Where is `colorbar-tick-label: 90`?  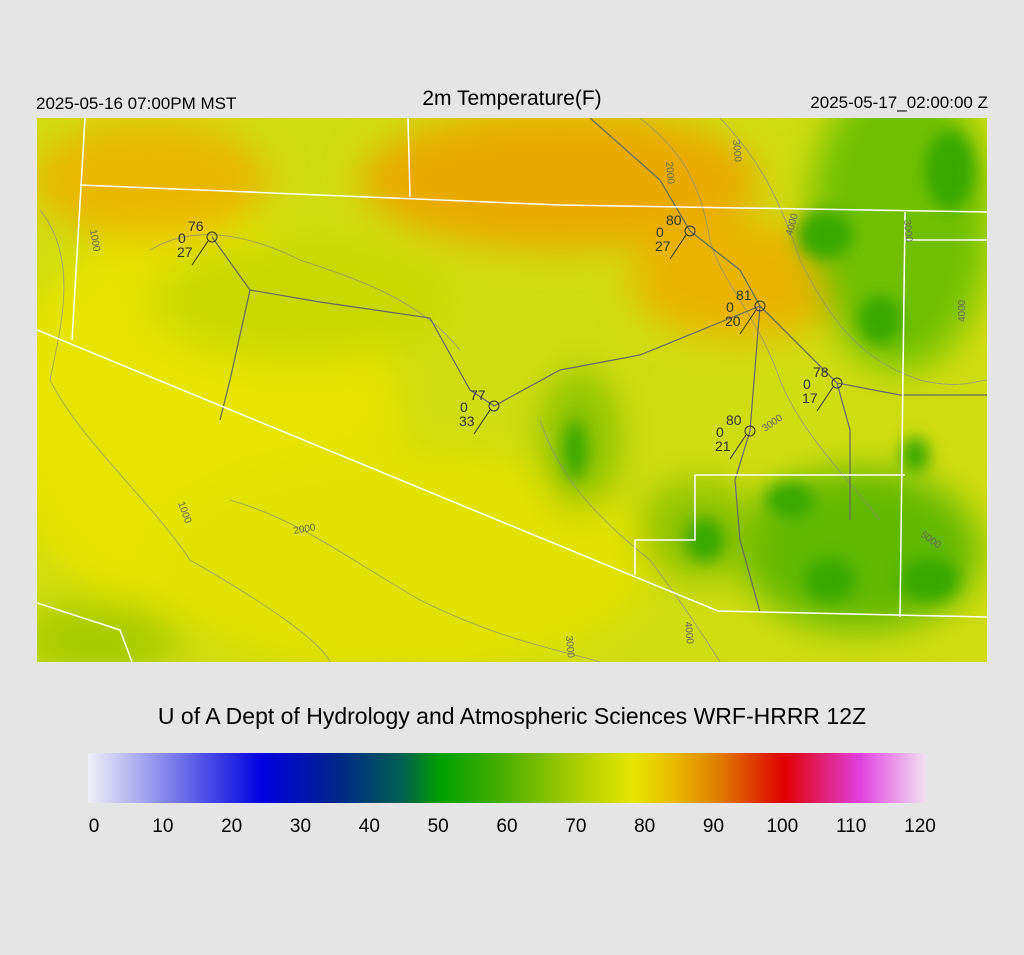
colorbar-tick-label: 90 is located at coordinates (713, 826).